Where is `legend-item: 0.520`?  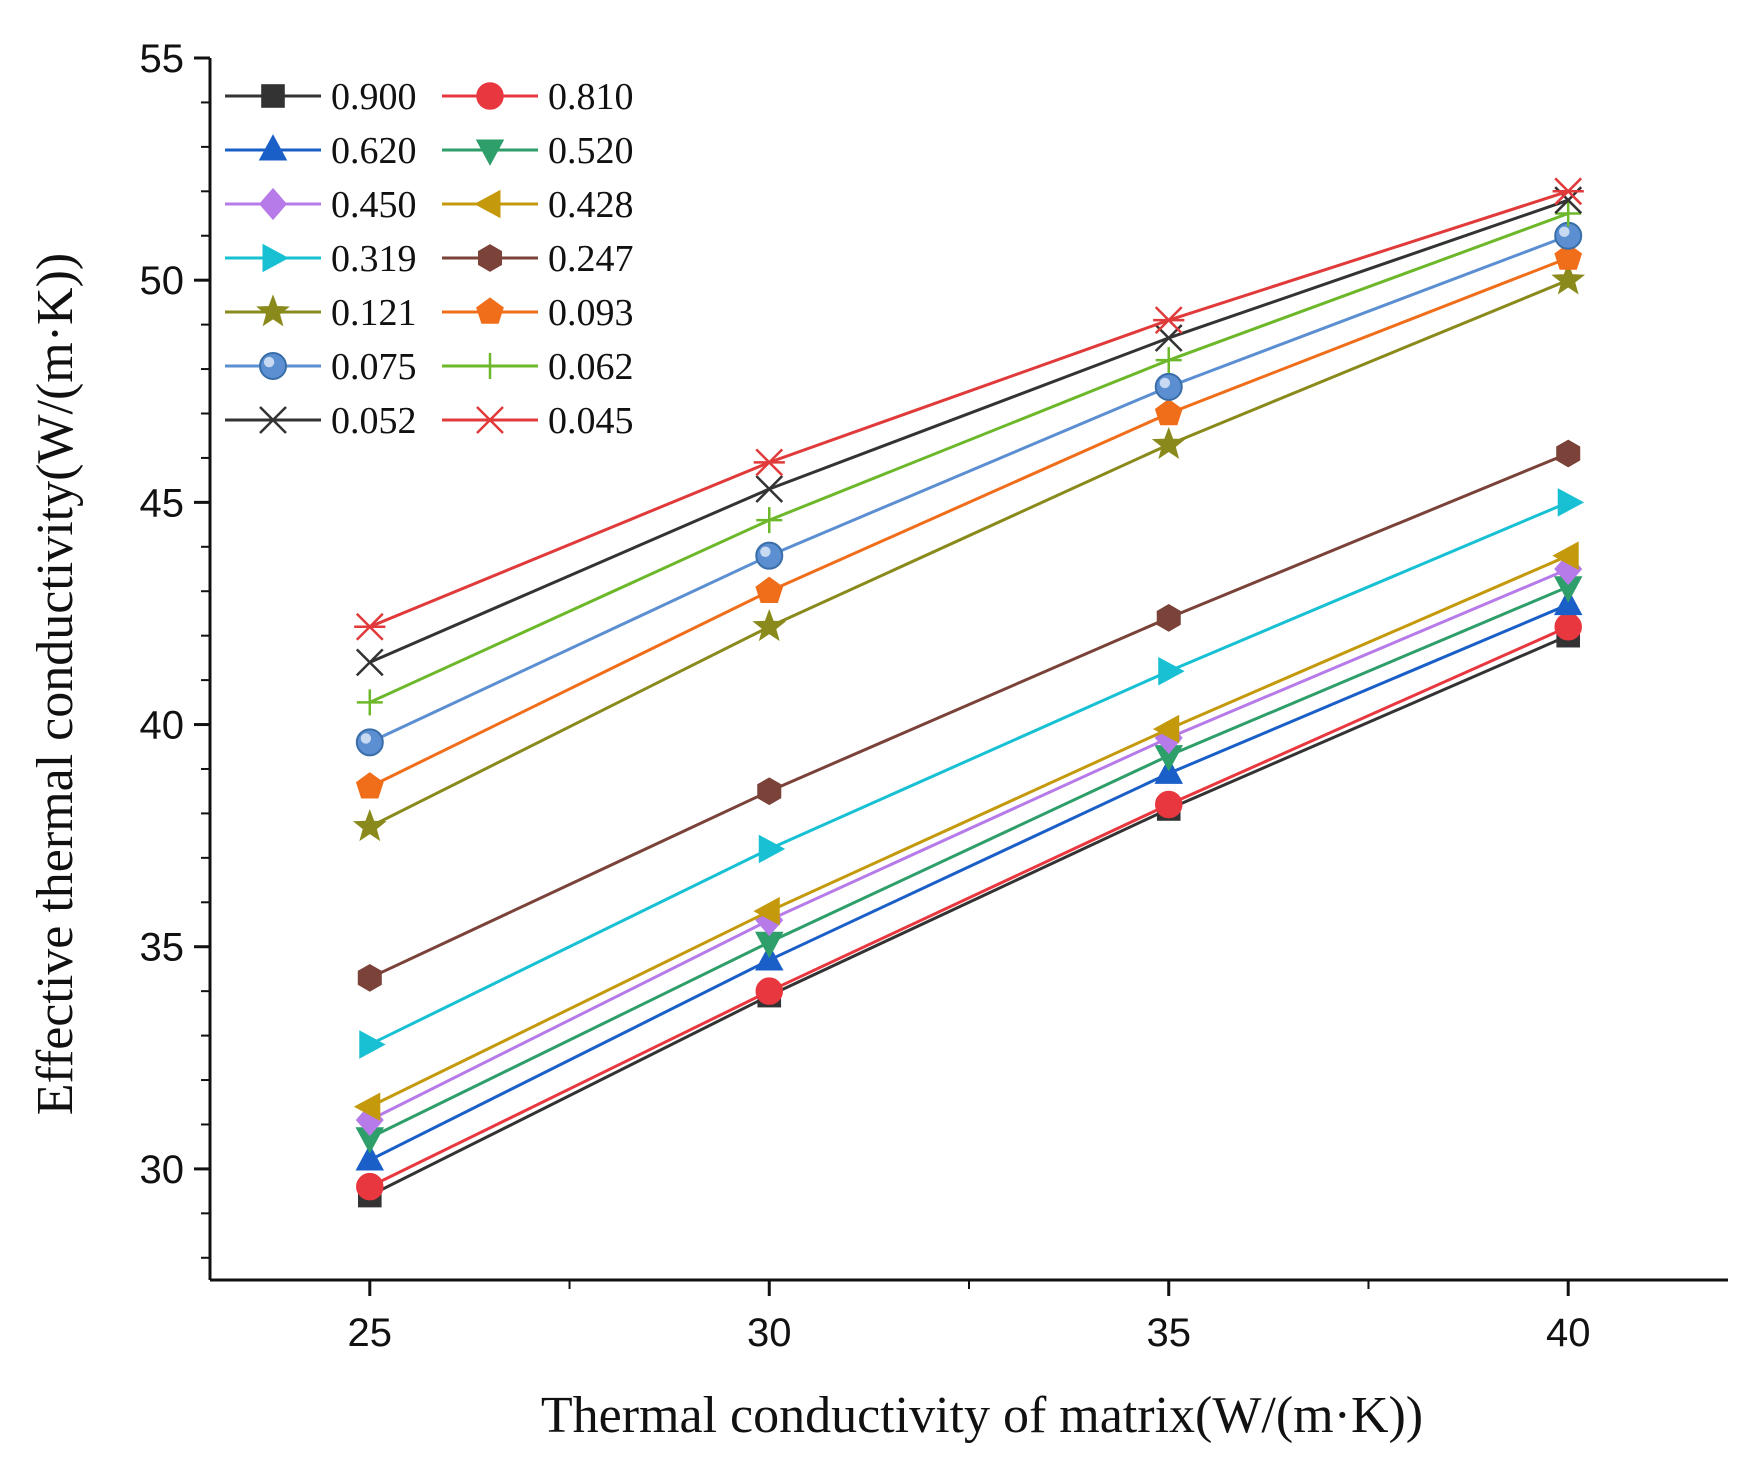 legend-item: 0.520 is located at coordinates (538, 151).